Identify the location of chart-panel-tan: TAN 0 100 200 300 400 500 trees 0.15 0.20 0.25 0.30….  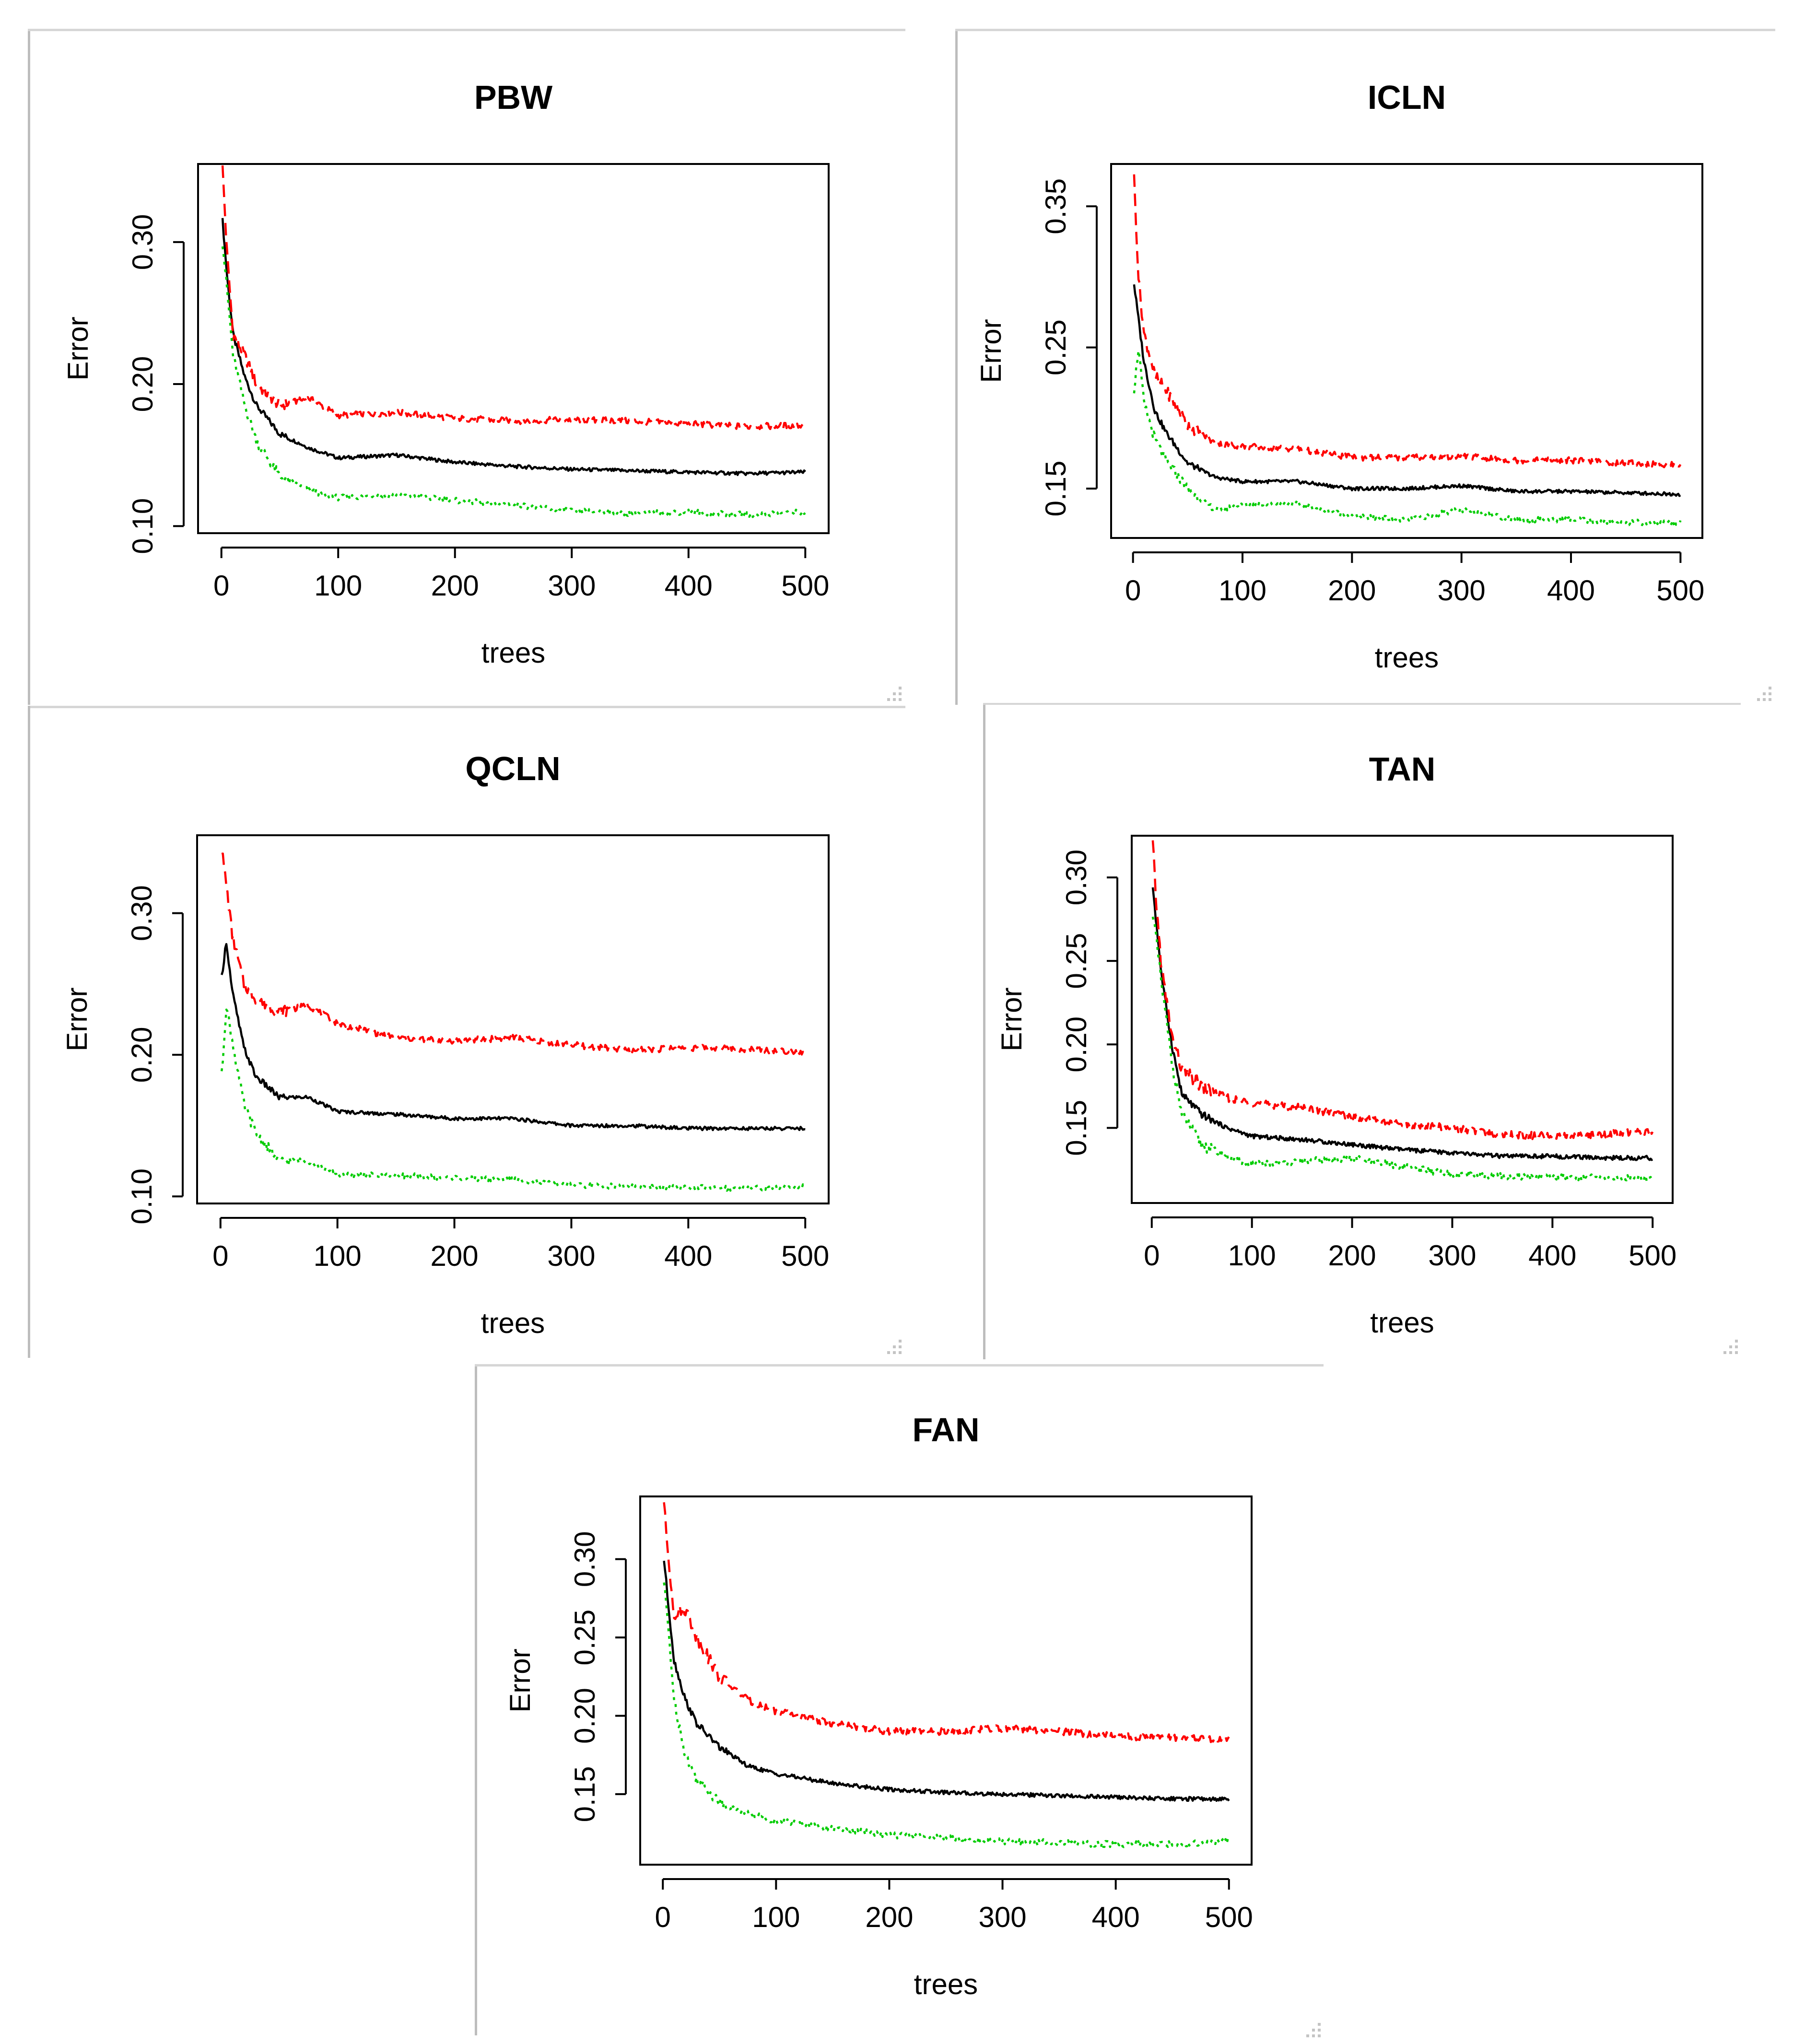
(1365, 1031).